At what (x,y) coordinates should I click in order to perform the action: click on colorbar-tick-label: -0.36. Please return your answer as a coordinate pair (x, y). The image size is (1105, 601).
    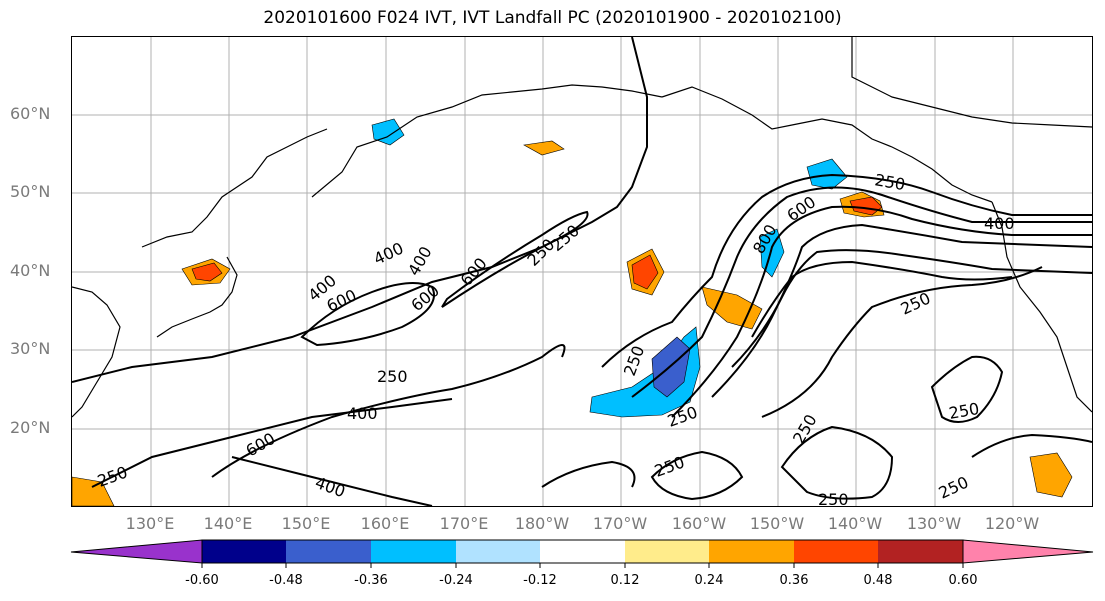
    Looking at the image, I should click on (371, 580).